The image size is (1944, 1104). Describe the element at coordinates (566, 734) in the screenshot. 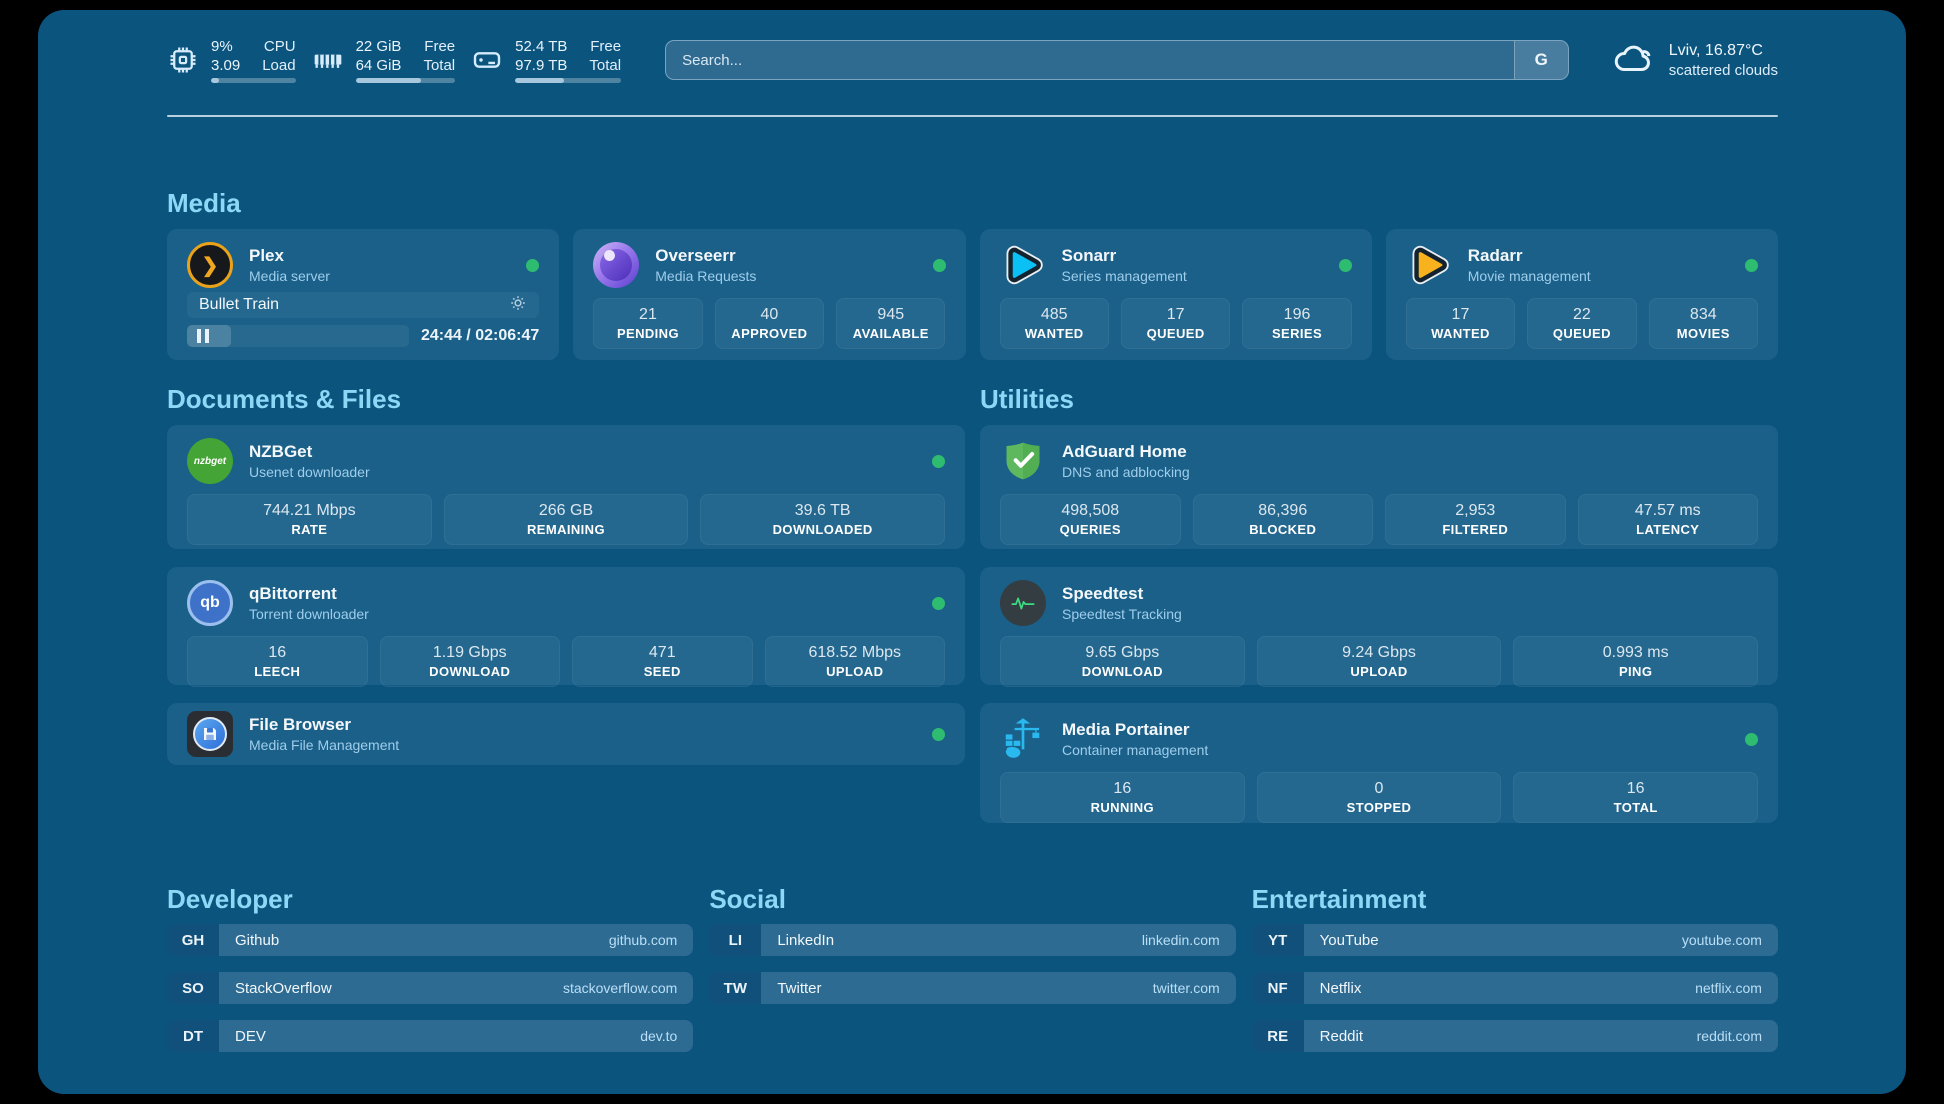

I see `filebrowser-card: File Browser Media File Management` at that location.